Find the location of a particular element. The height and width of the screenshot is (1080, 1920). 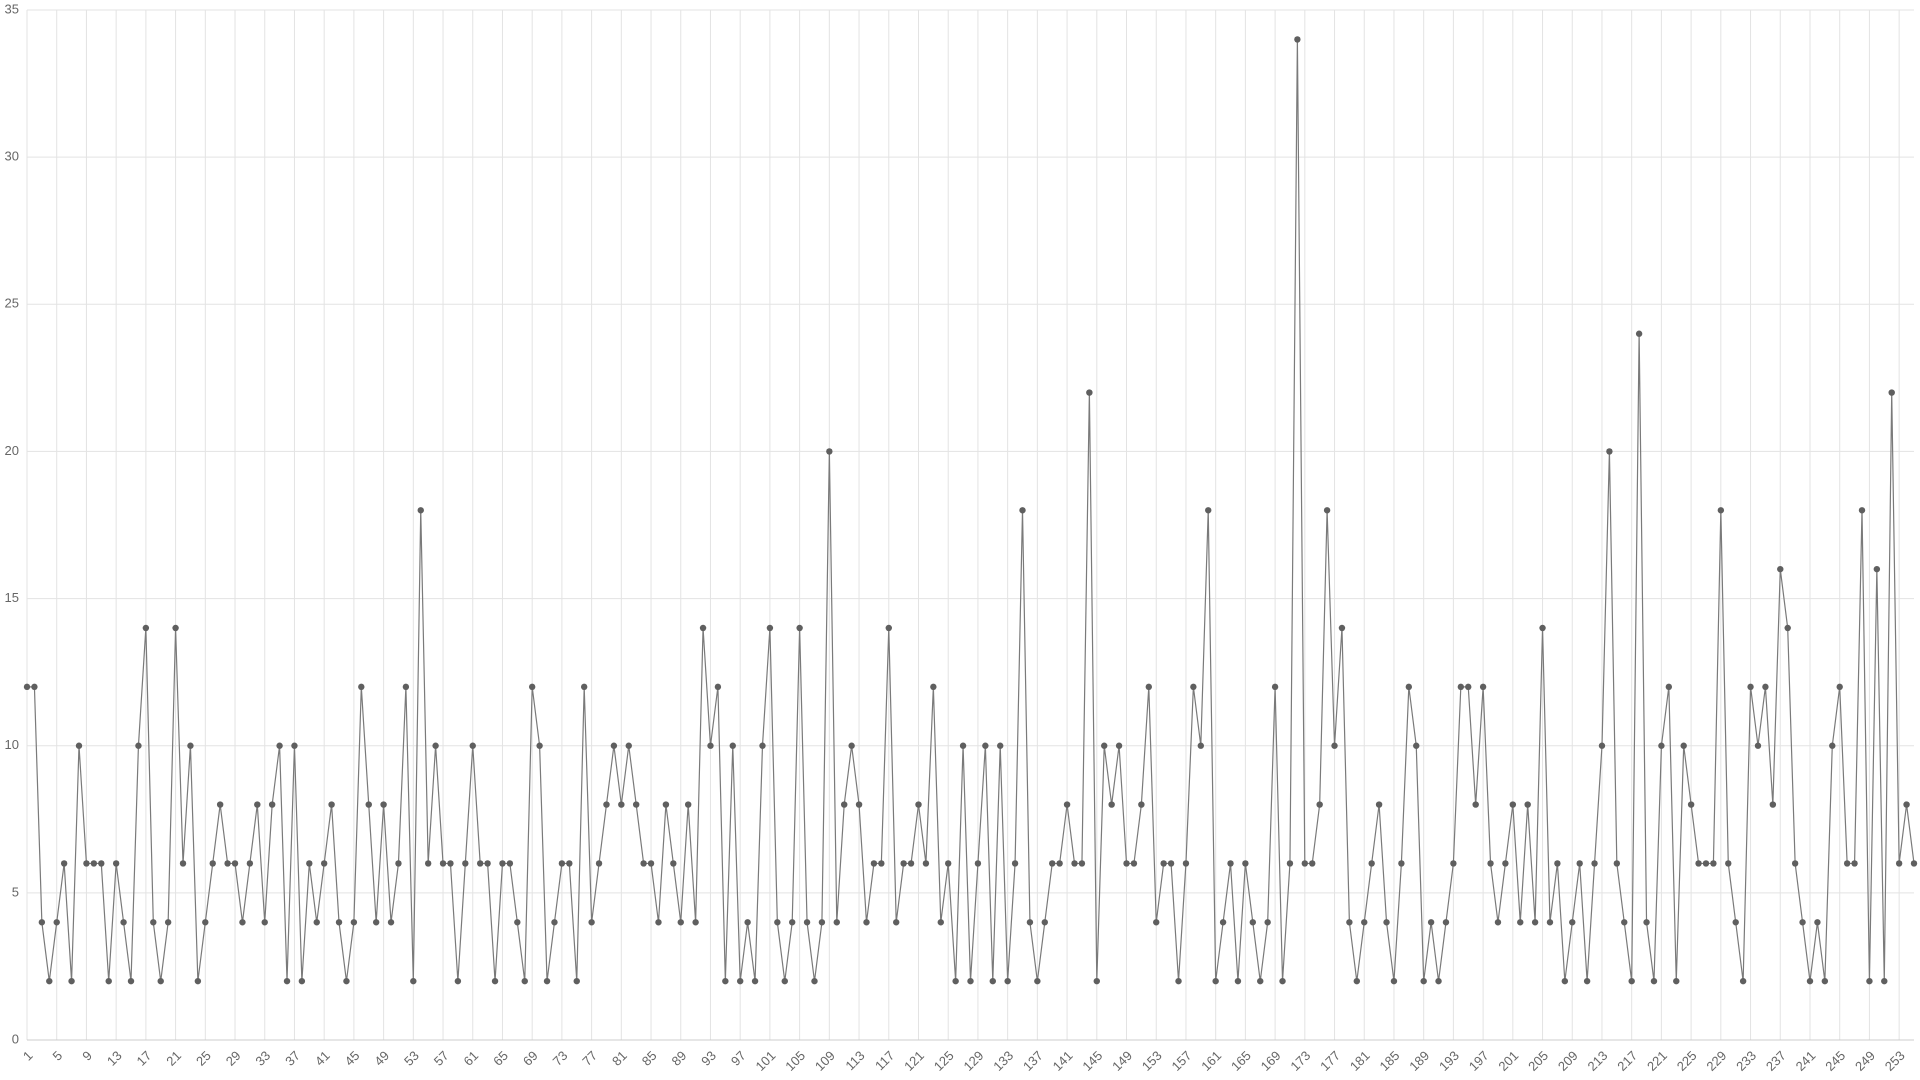

x-tick-label: 217 is located at coordinates (1627, 1061).